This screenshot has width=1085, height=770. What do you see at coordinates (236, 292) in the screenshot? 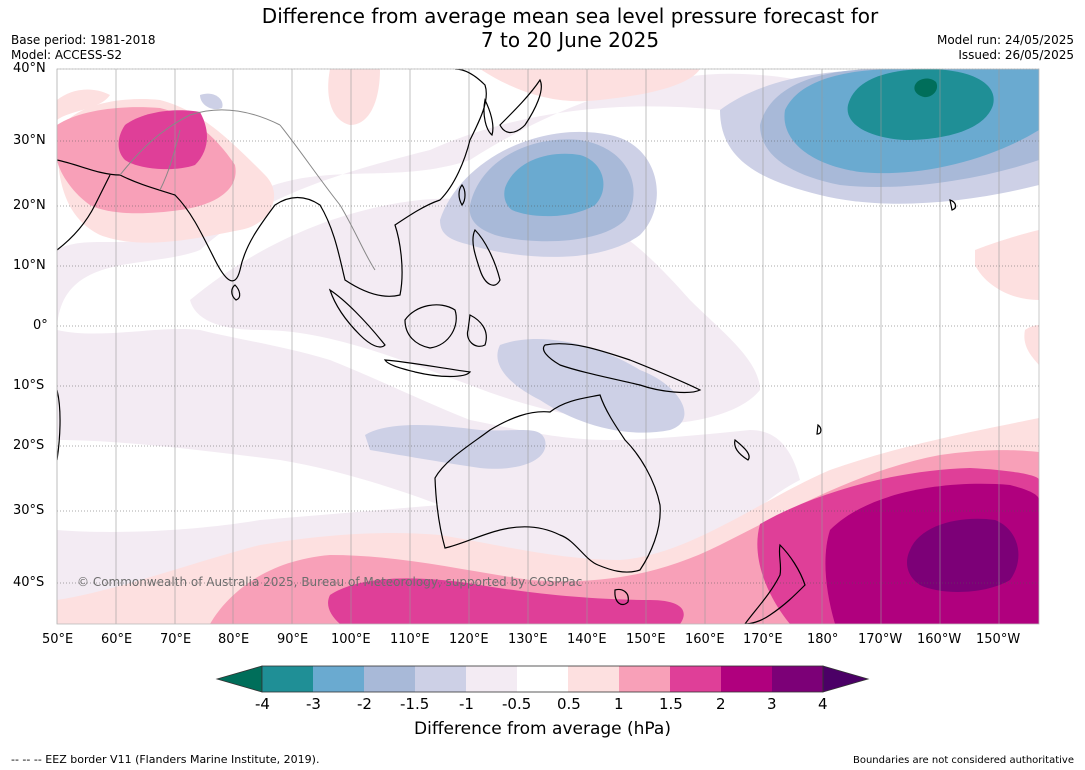
I see `coast-sri-lanka` at bounding box center [236, 292].